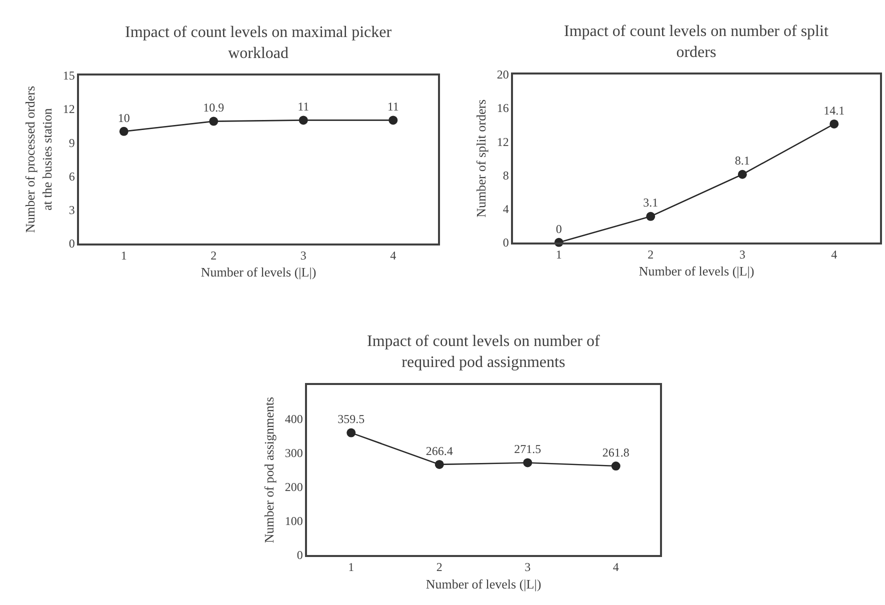  Describe the element at coordinates (483, 352) in the screenshot. I see `chart-title: Impact of count levels on number of required pod assignments` at that location.